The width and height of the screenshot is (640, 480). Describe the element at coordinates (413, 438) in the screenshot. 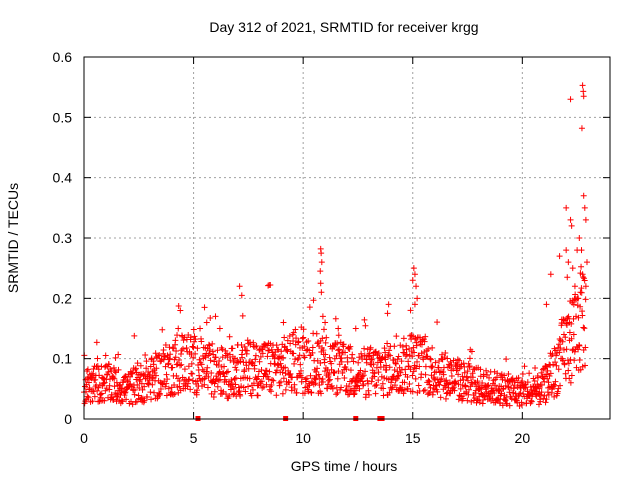

I see `x-tick-label: 15` at that location.